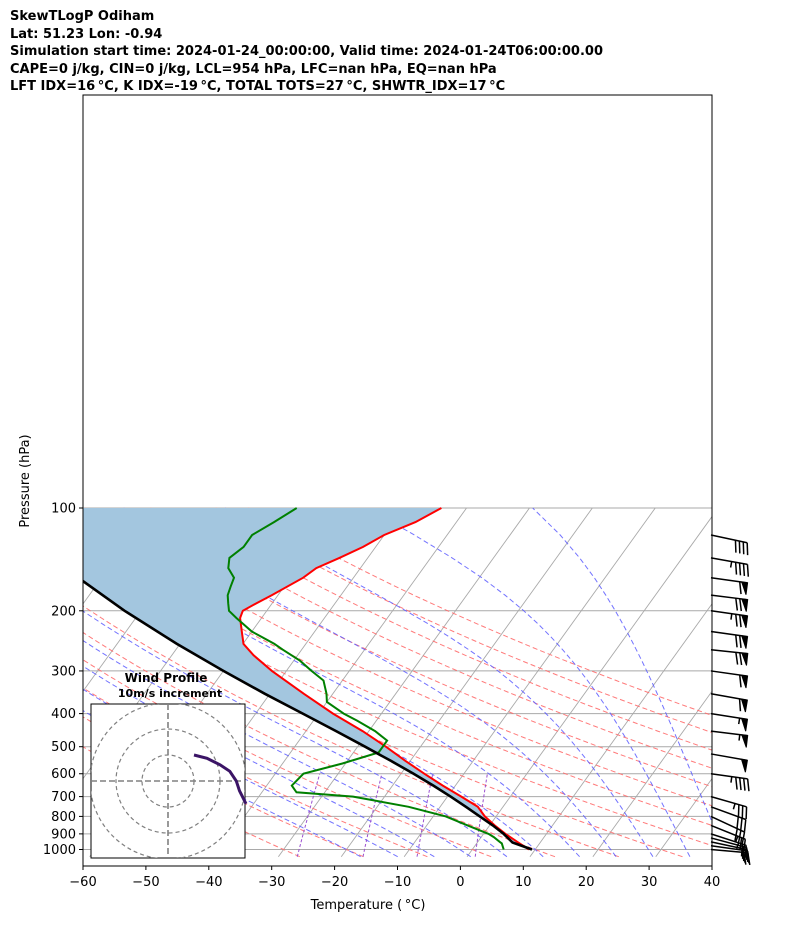 The image size is (794, 937). What do you see at coordinates (86, 34) in the screenshot?
I see `location-line: Lat: 51.23 Lon: -0.94` at bounding box center [86, 34].